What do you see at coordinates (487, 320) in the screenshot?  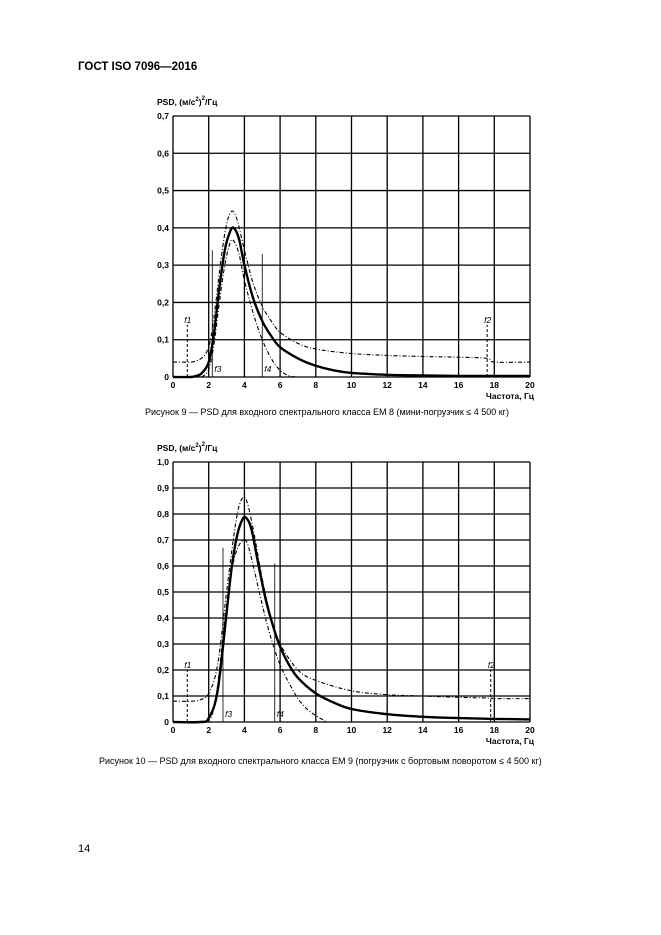 I see `fig9-marker-f2-label: f2` at bounding box center [487, 320].